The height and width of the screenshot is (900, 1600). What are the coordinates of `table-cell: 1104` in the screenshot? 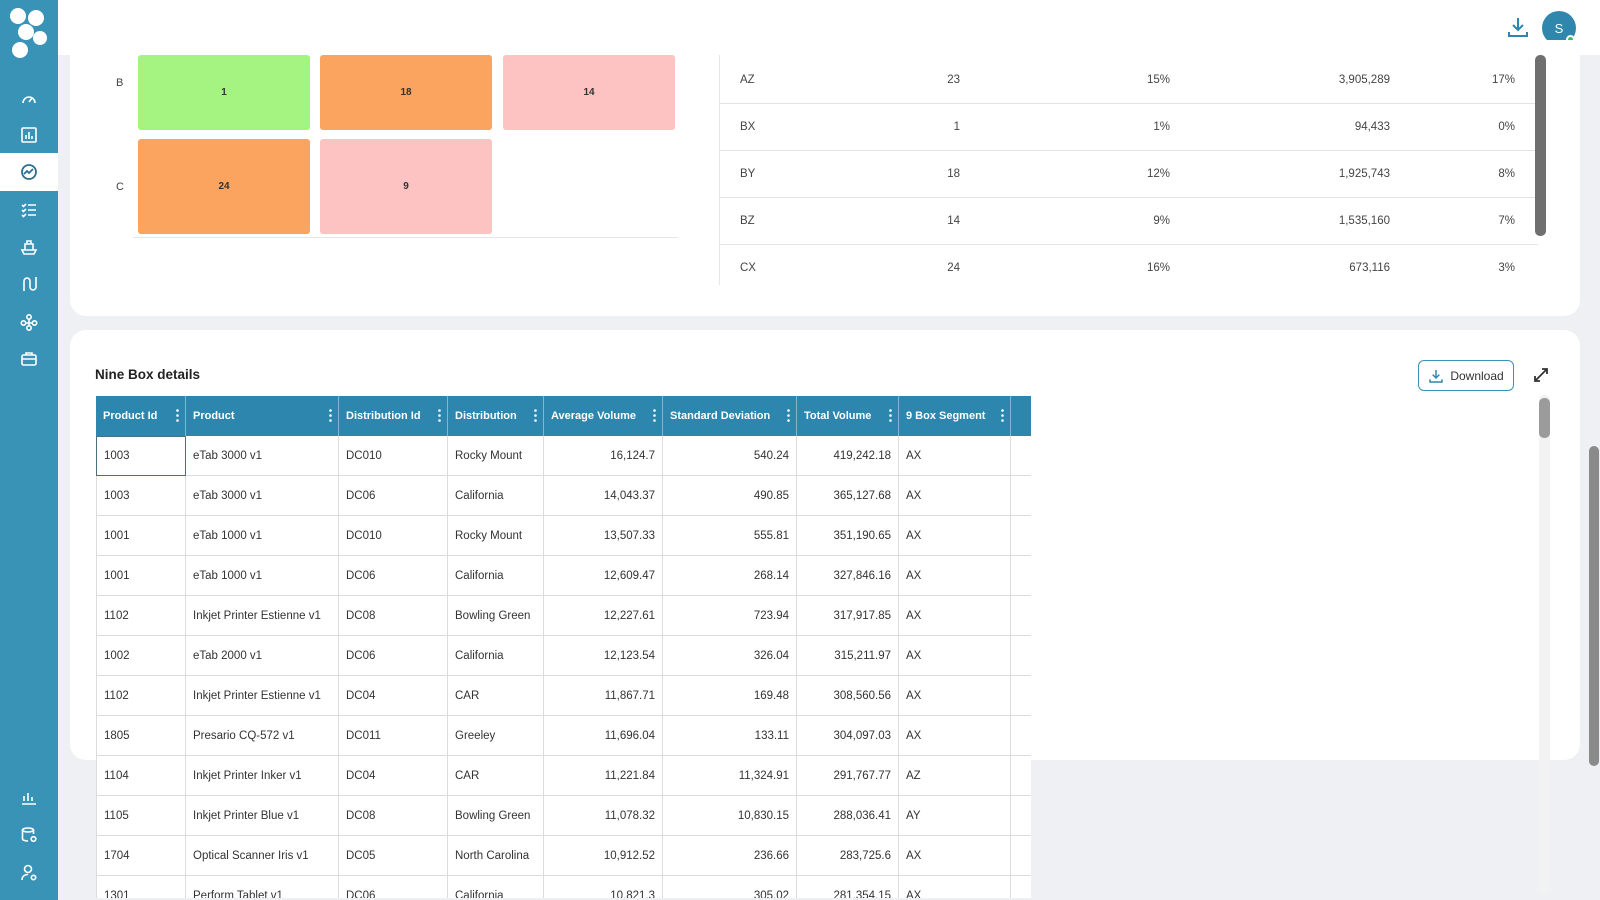 It's located at (141, 776).